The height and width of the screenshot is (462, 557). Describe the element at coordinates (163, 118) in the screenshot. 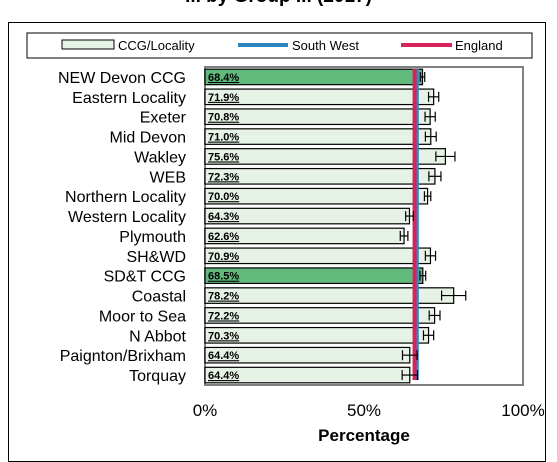

I see `category-label: Exeter` at that location.